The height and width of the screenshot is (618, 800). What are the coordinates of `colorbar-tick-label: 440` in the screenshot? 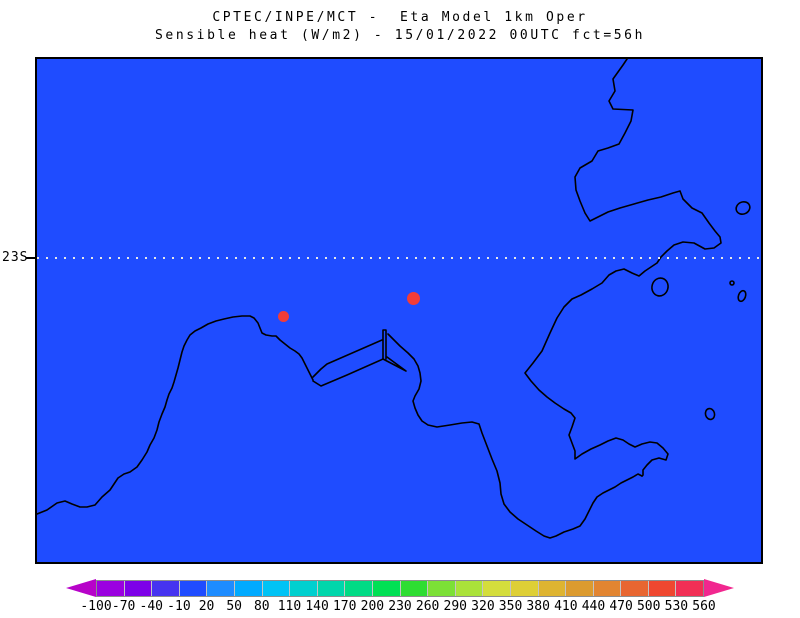 It's located at (593, 606).